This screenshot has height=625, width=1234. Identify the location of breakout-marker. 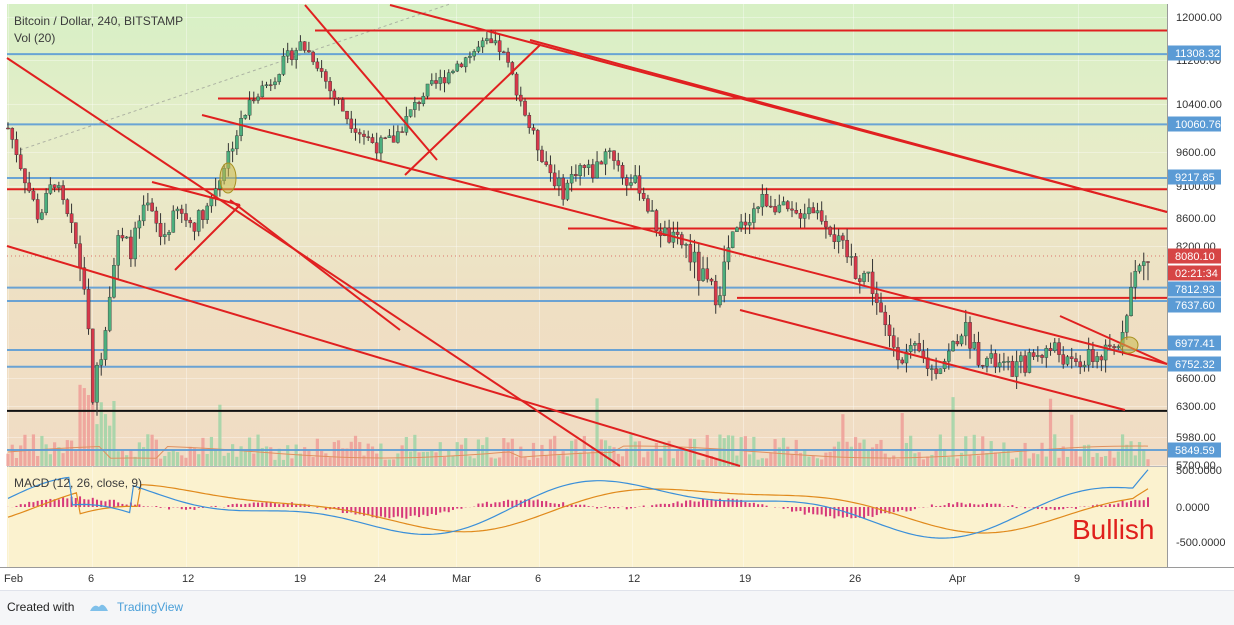
(1129, 345).